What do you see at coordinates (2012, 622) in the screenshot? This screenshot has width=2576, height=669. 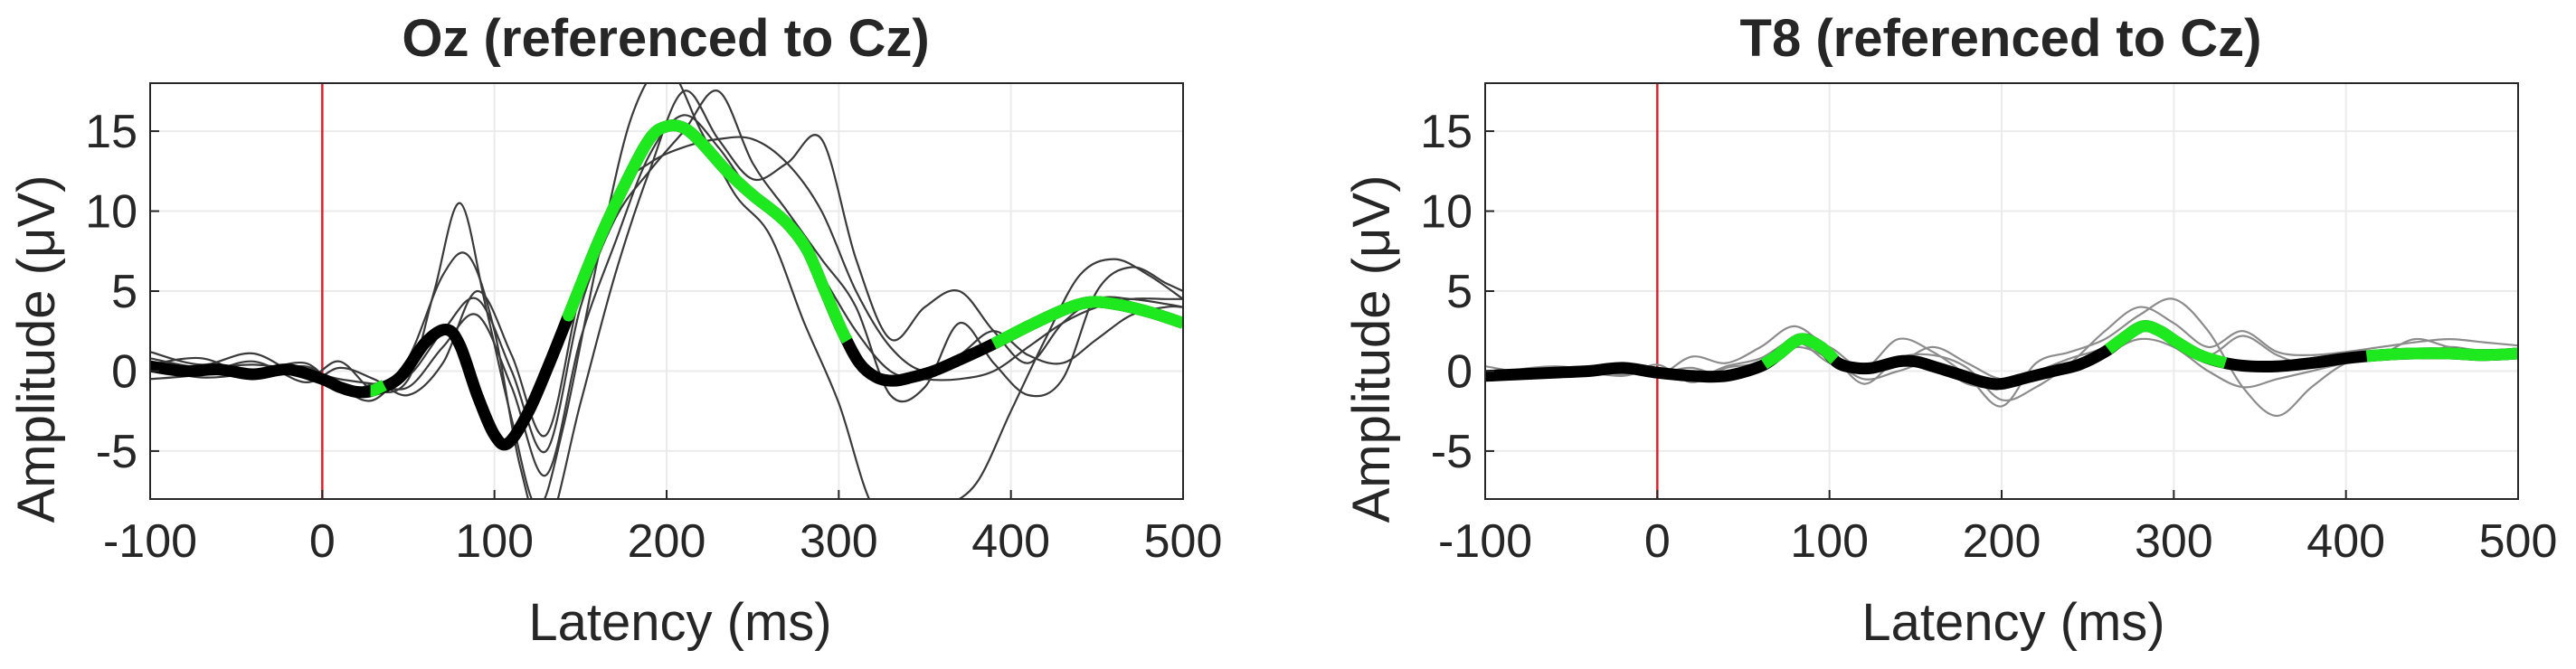 I see `x-axis-label-t8: Latency (ms)` at bounding box center [2012, 622].